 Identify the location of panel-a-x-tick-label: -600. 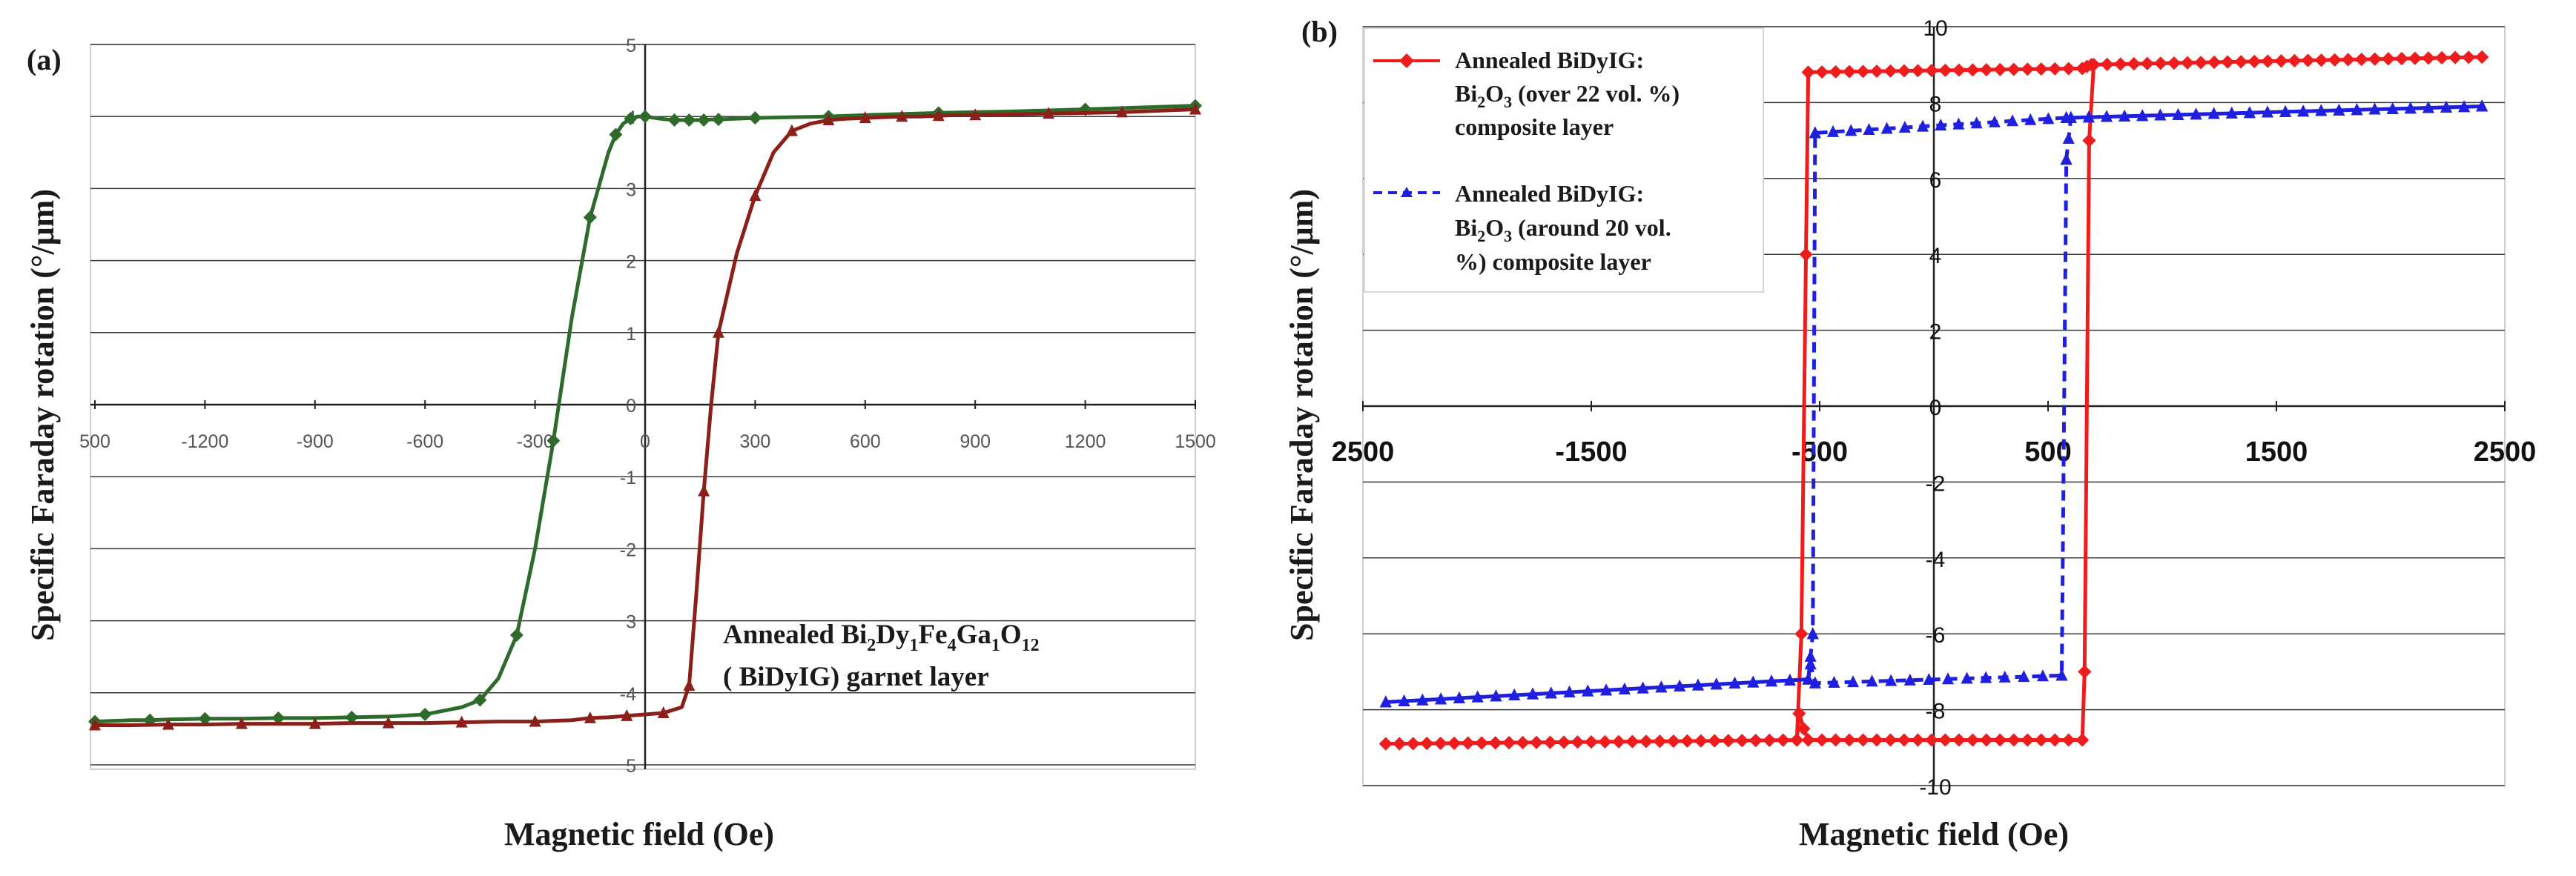
(424, 442).